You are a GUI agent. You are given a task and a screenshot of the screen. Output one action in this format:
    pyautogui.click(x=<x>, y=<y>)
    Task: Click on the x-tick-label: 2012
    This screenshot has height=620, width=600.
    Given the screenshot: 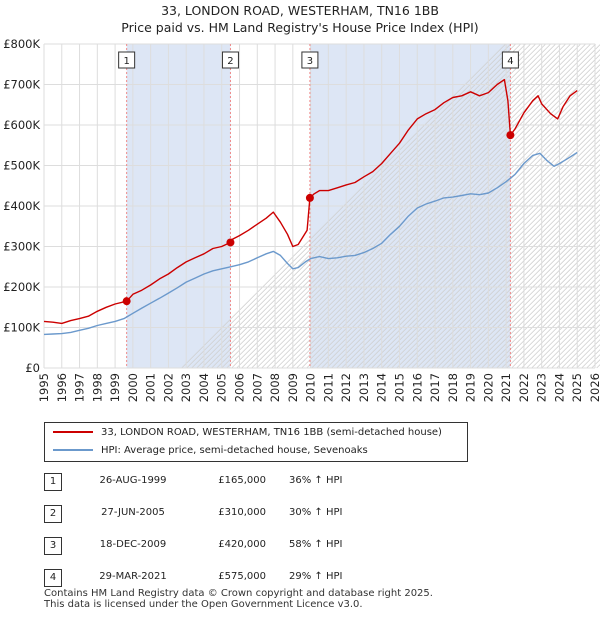 What is the action you would take?
    pyautogui.click(x=346, y=387)
    